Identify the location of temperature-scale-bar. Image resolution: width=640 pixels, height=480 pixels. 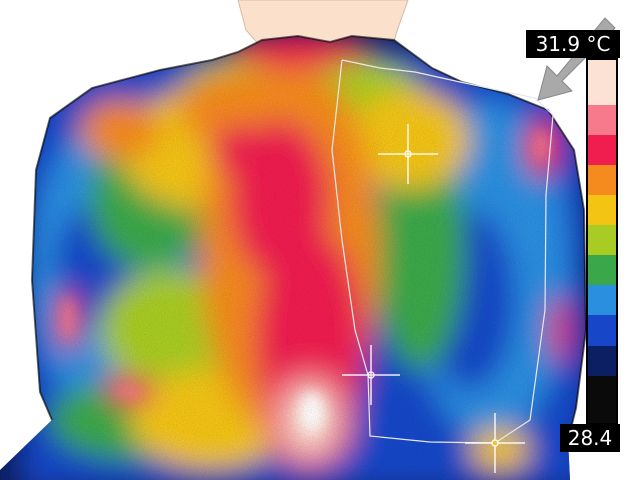
(602, 241).